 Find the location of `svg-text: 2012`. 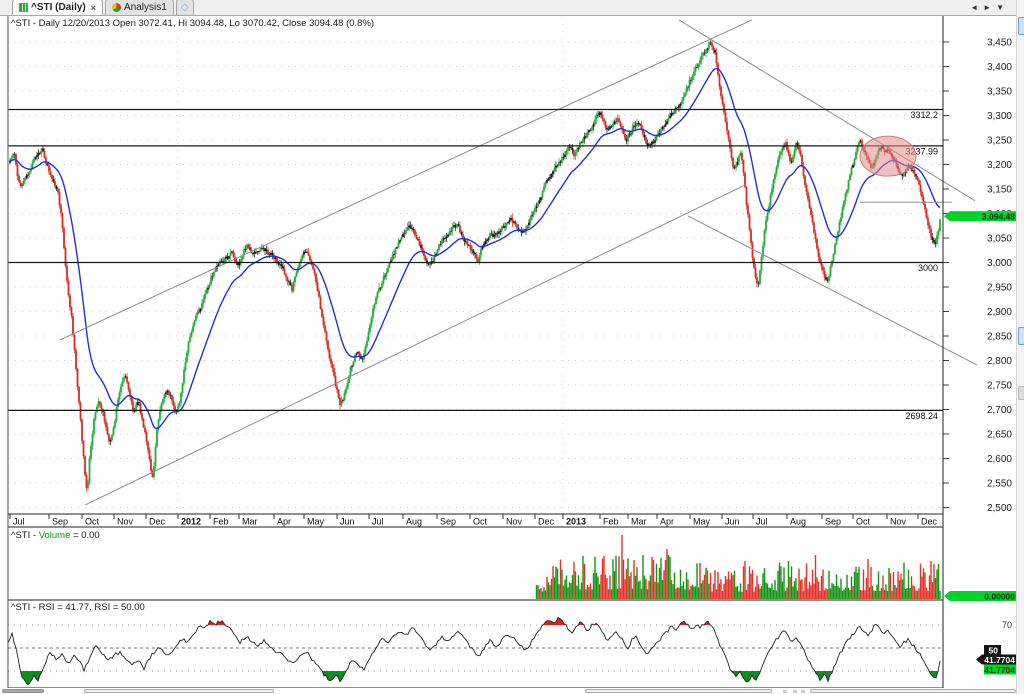

svg-text: 2012 is located at coordinates (191, 522).